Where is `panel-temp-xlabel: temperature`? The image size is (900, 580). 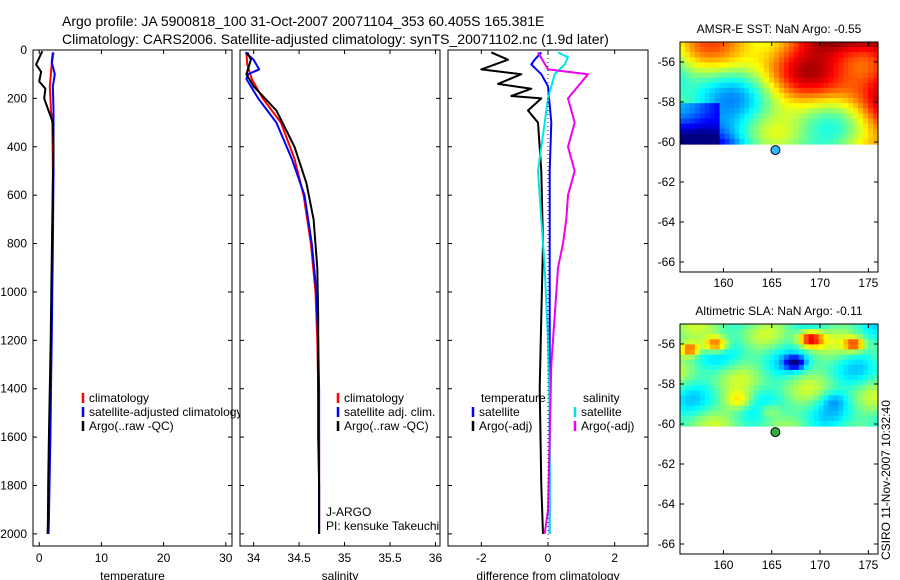
panel-temp-xlabel: temperature is located at coordinates (132, 574).